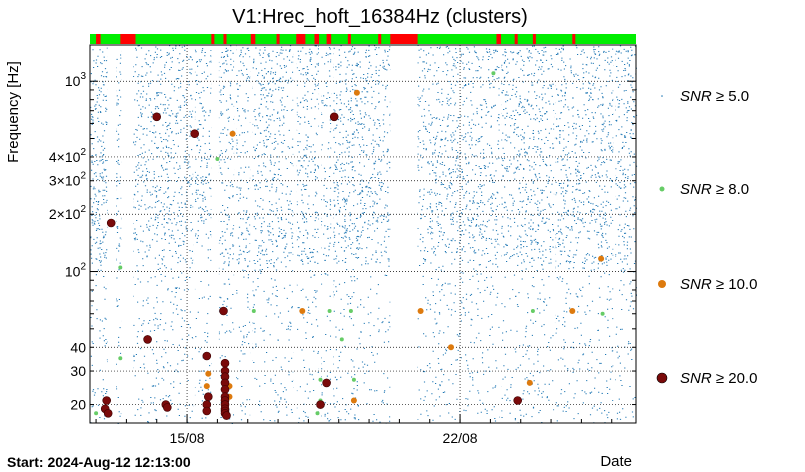 This screenshot has width=805, height=472. I want to click on y-tick-label: 4×10², so click(68, 156).